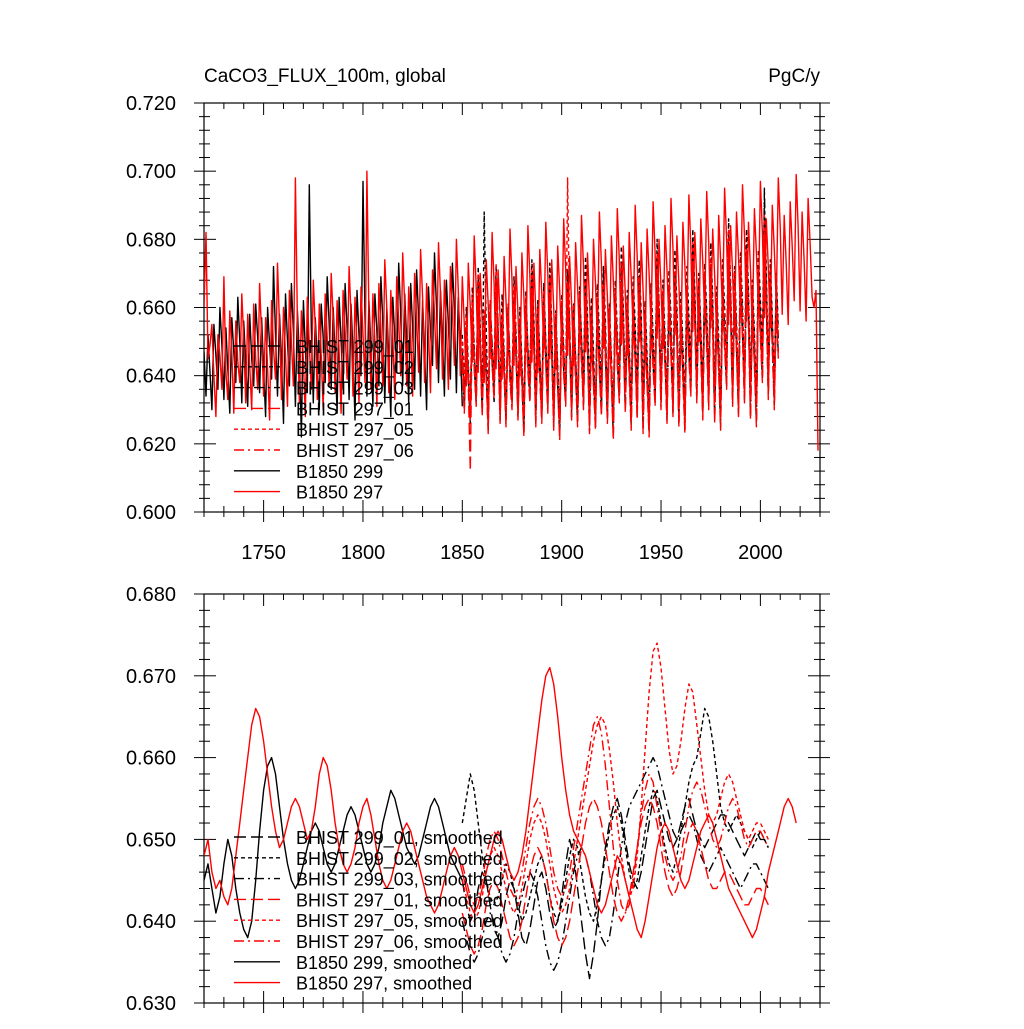 The height and width of the screenshot is (1029, 1024). I want to click on series-line-bhist-297-05-smoothed, so click(615, 782).